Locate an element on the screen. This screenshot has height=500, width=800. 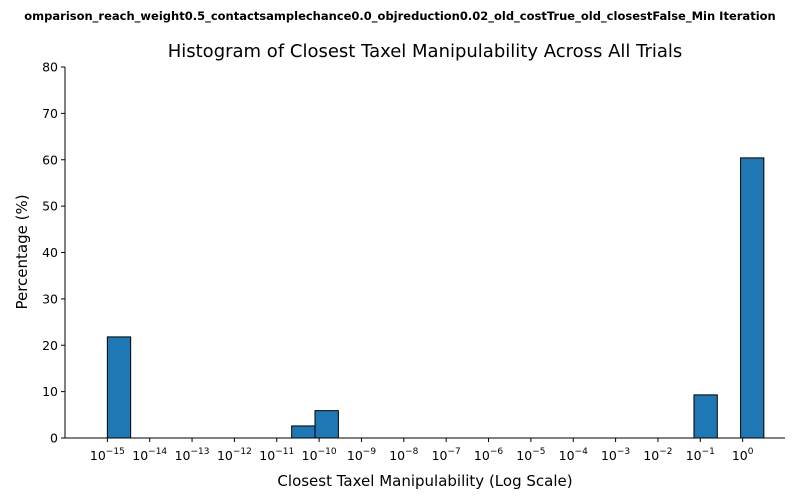
y-tick-label: 80 is located at coordinates (50, 67).